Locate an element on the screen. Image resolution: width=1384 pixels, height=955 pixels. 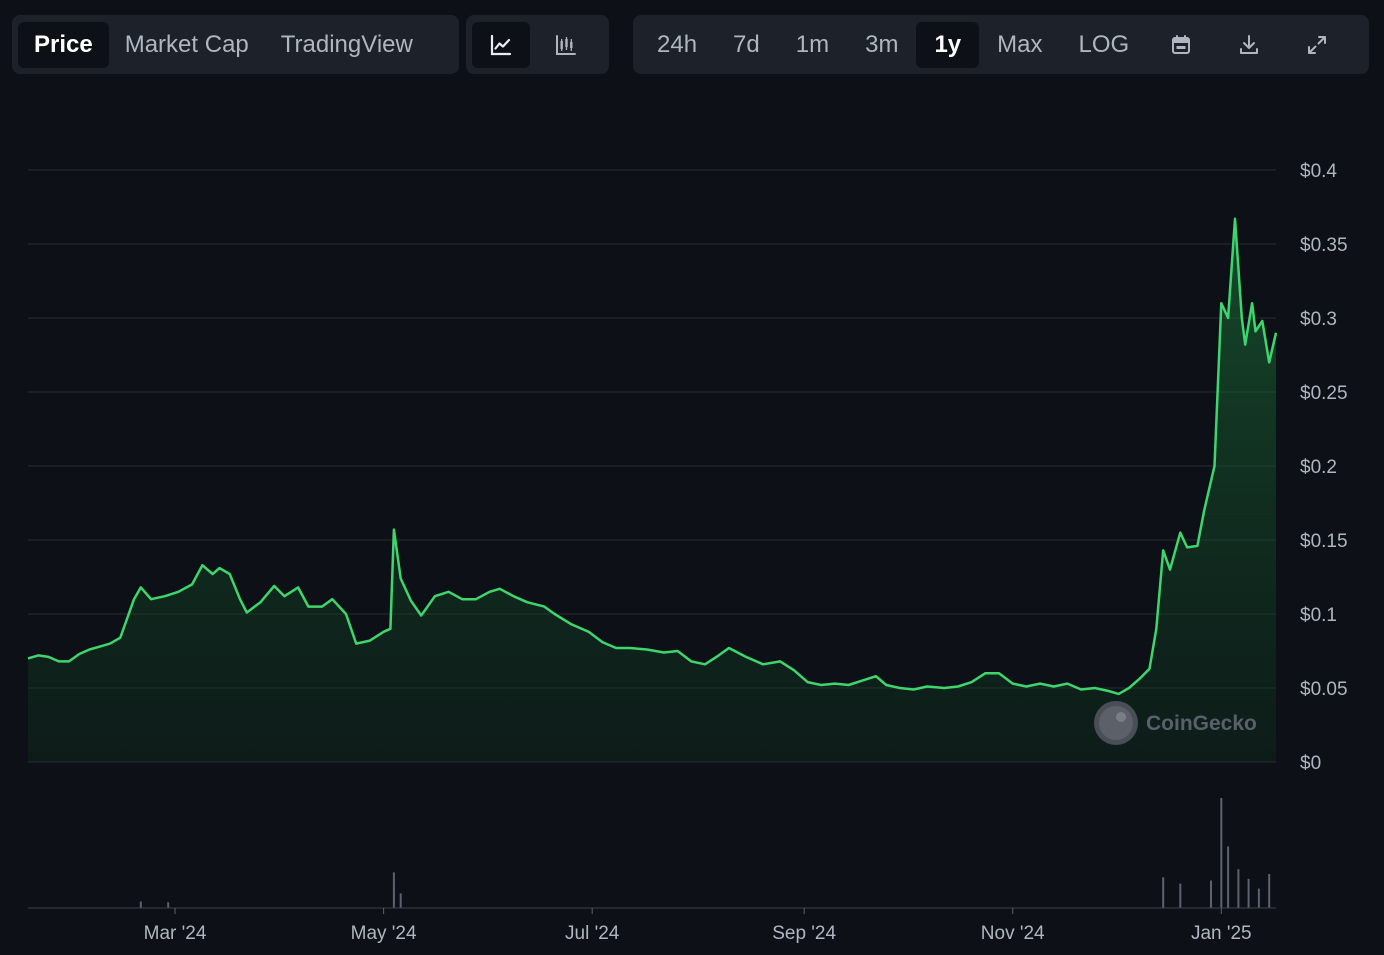
coingecko-watermark: CoinGecko is located at coordinates (1175, 723).